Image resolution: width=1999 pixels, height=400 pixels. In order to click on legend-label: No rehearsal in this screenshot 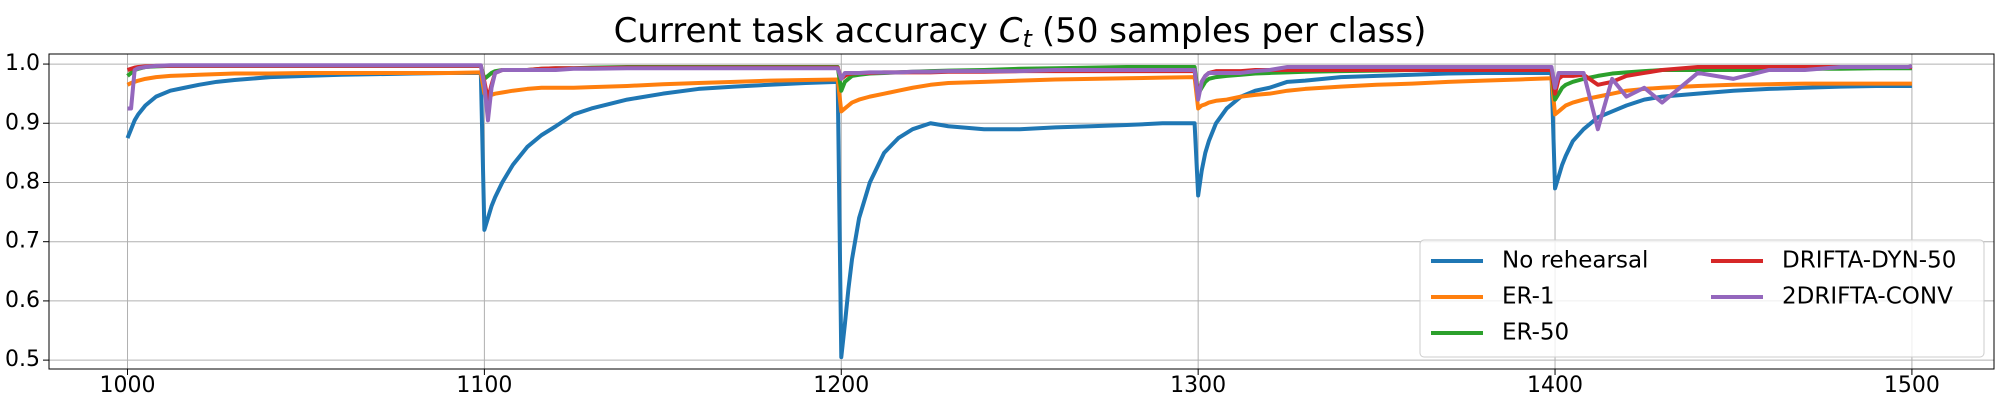, I will do `click(1575, 261)`.